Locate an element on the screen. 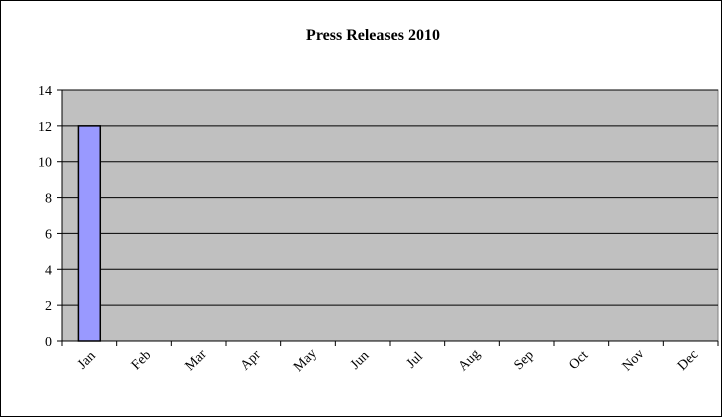 Image resolution: width=722 pixels, height=417 pixels. bar-jan is located at coordinates (89, 233).